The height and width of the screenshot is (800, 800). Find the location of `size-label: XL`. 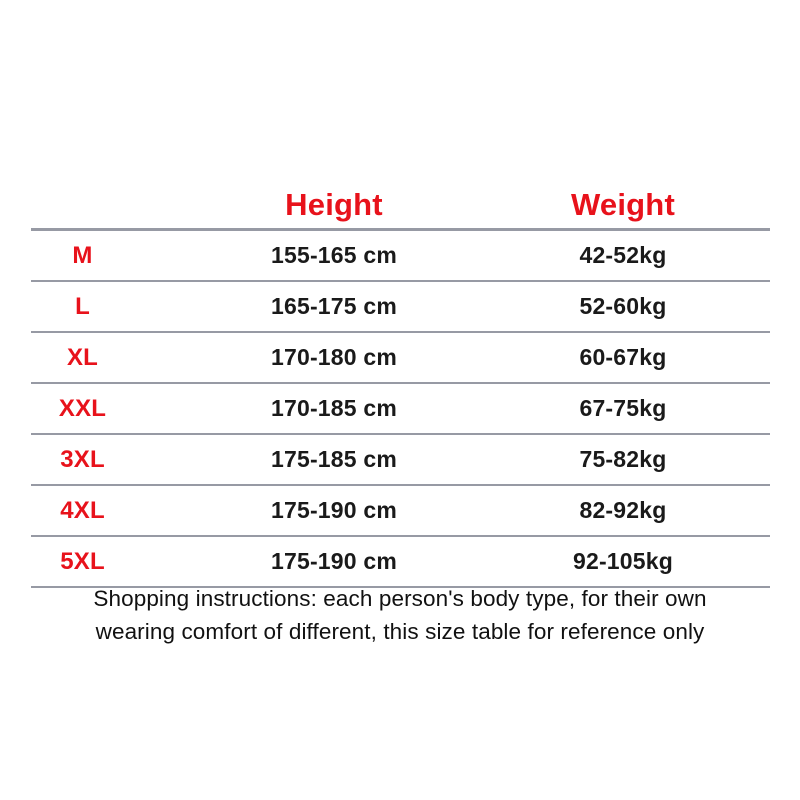

size-label: XL is located at coordinates (82, 357).